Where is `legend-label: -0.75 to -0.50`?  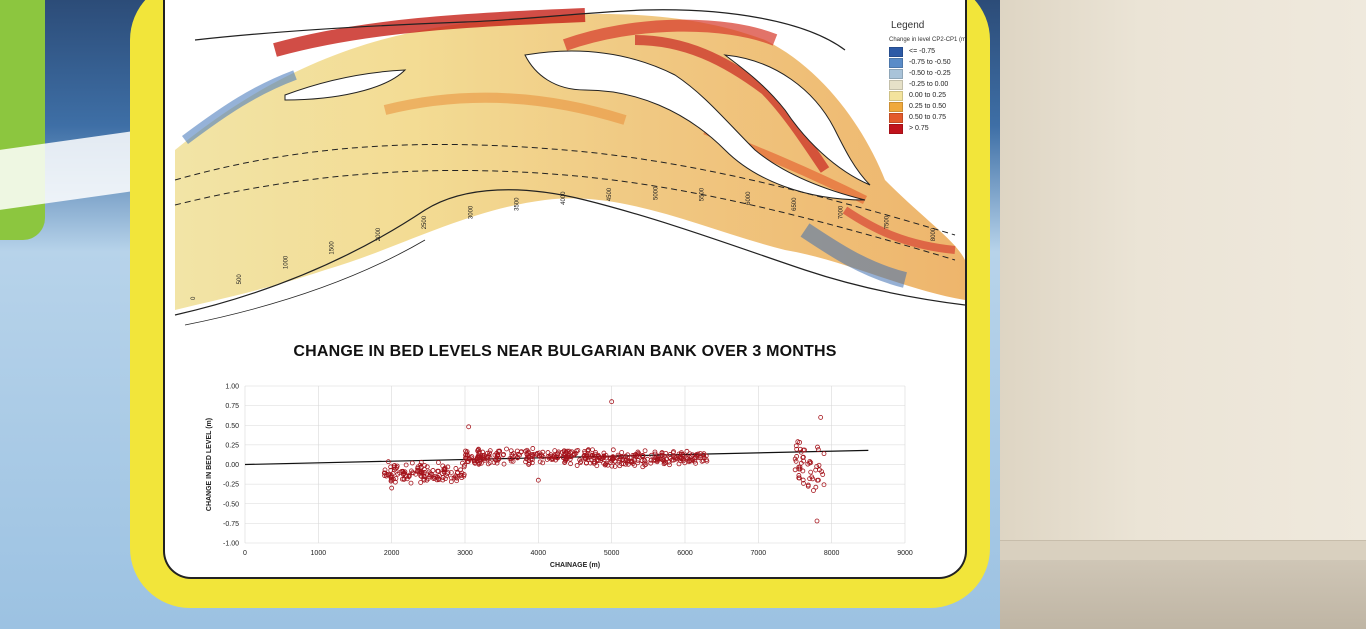 legend-label: -0.75 to -0.50 is located at coordinates (930, 62).